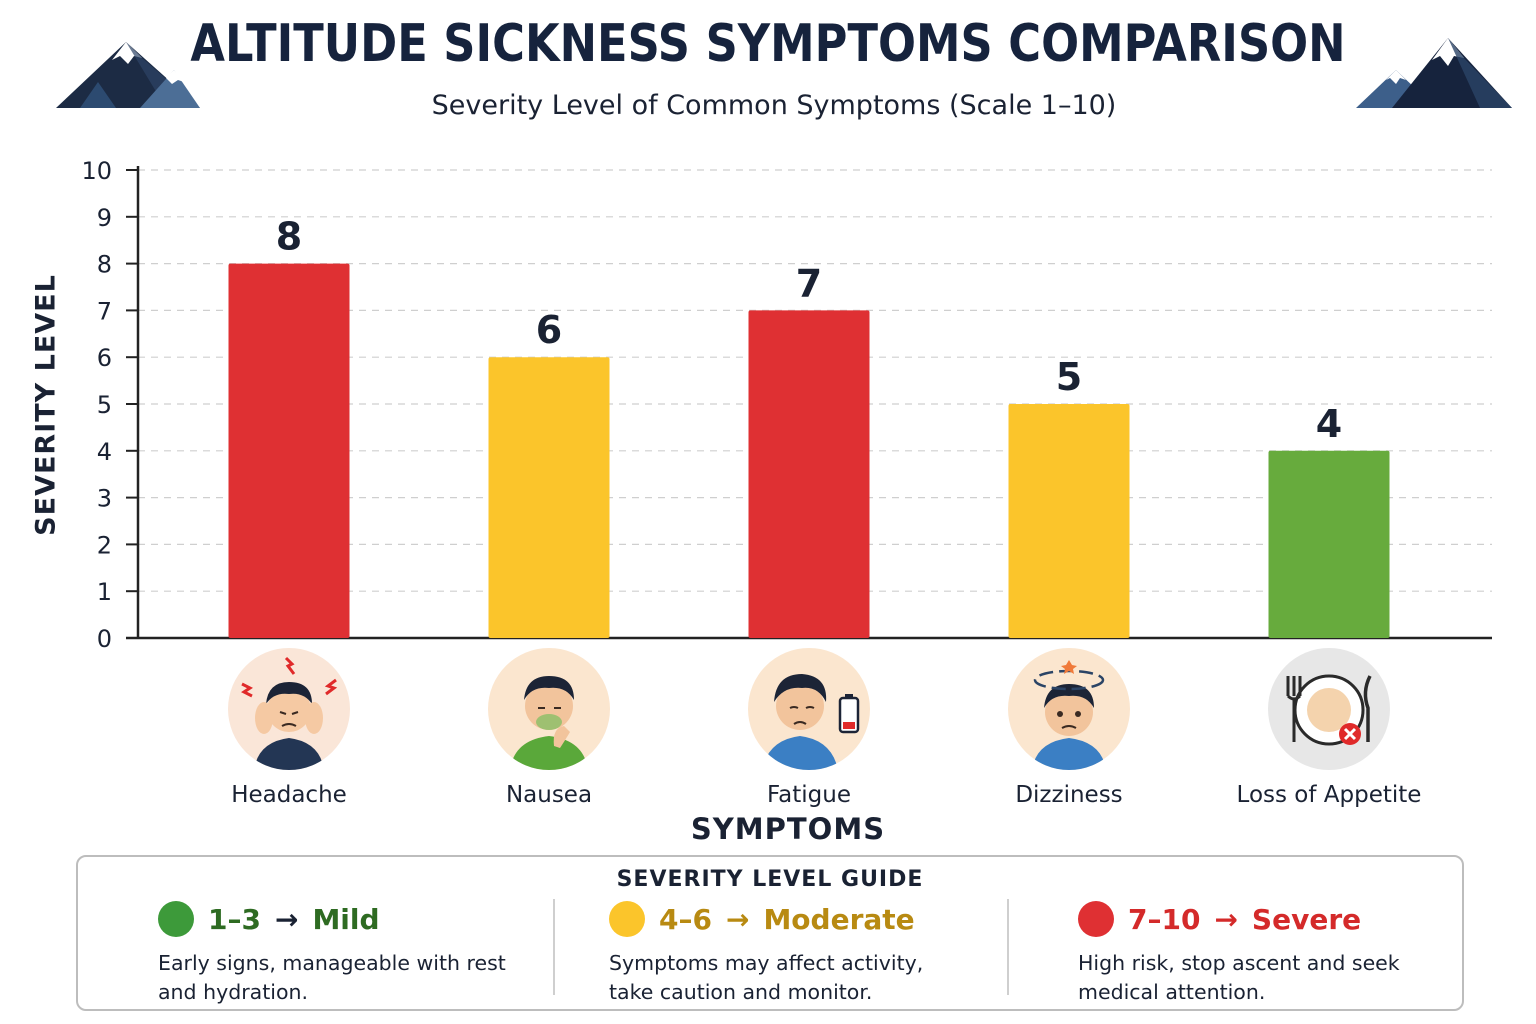 This screenshot has height=1024, width=1536. What do you see at coordinates (289, 237) in the screenshot?
I see `data-label: 8` at bounding box center [289, 237].